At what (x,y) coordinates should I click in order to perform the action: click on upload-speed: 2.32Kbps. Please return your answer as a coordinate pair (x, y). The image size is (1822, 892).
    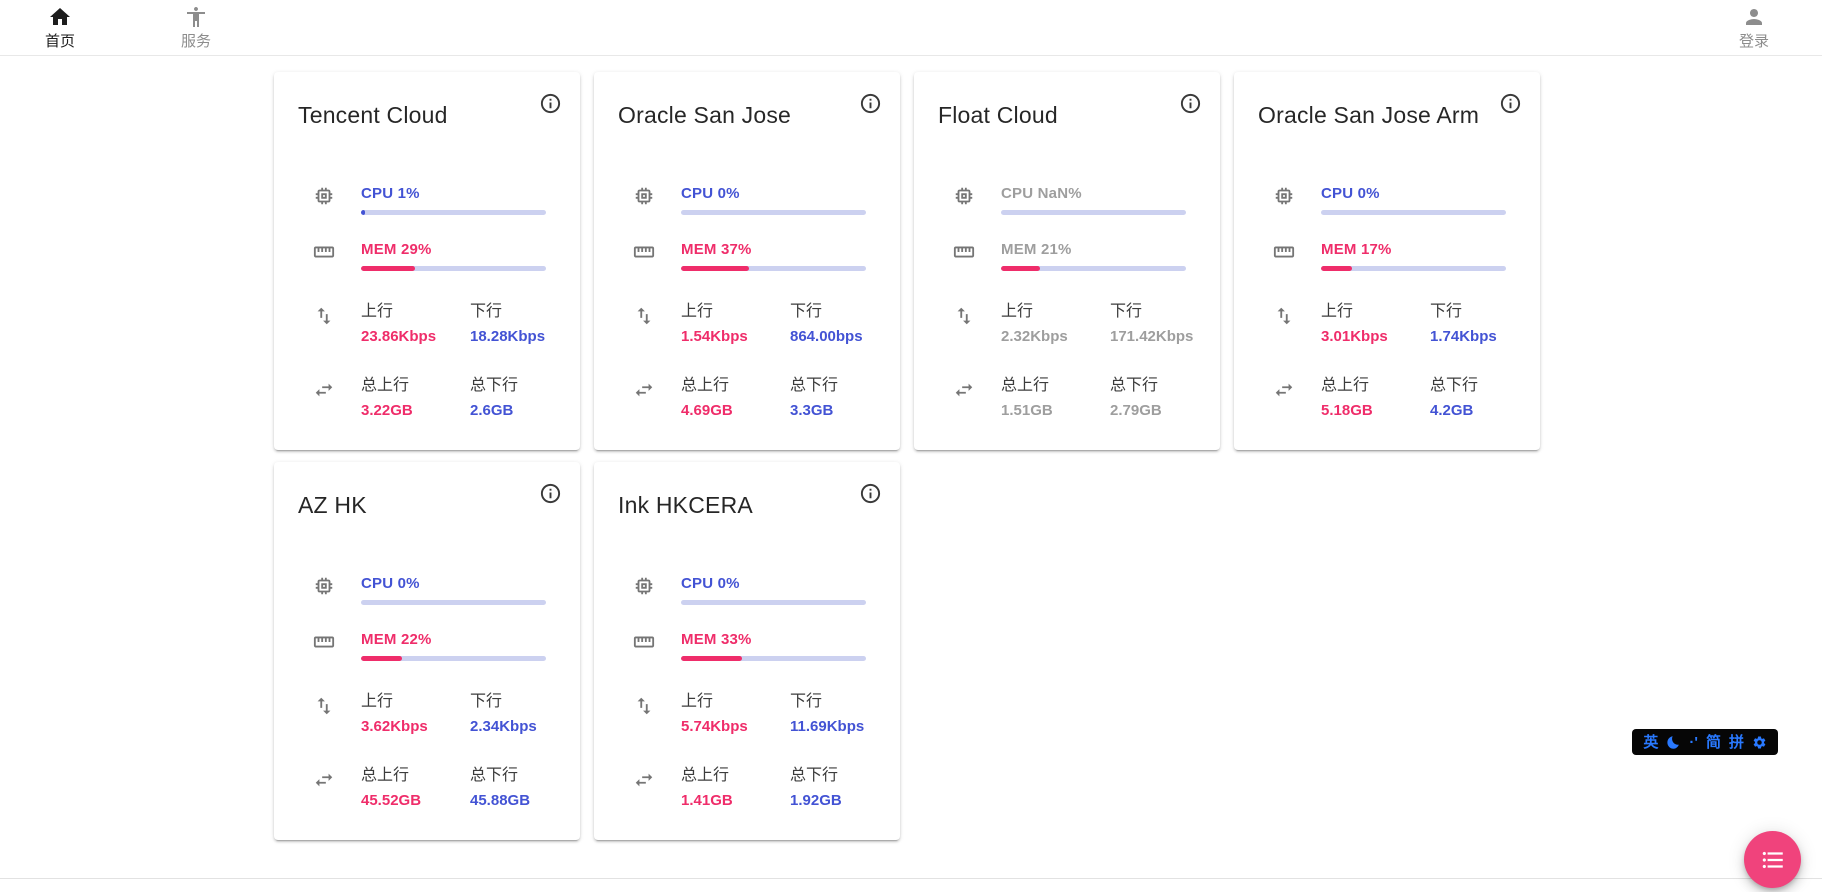
    Looking at the image, I should click on (1034, 336).